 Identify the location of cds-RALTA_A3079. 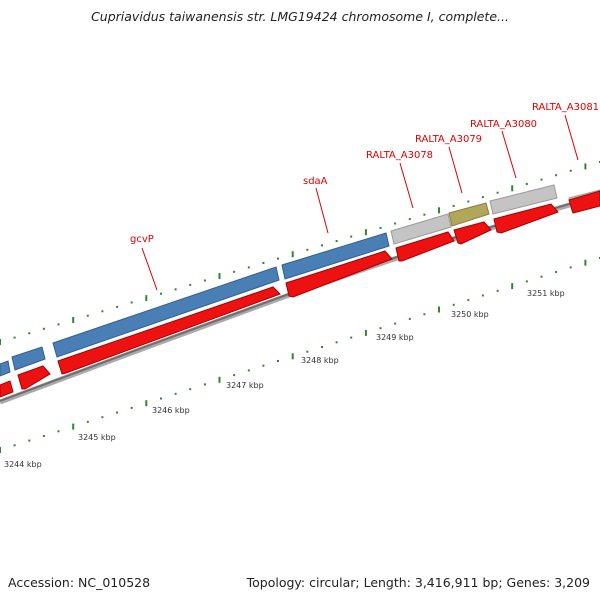
(472, 233).